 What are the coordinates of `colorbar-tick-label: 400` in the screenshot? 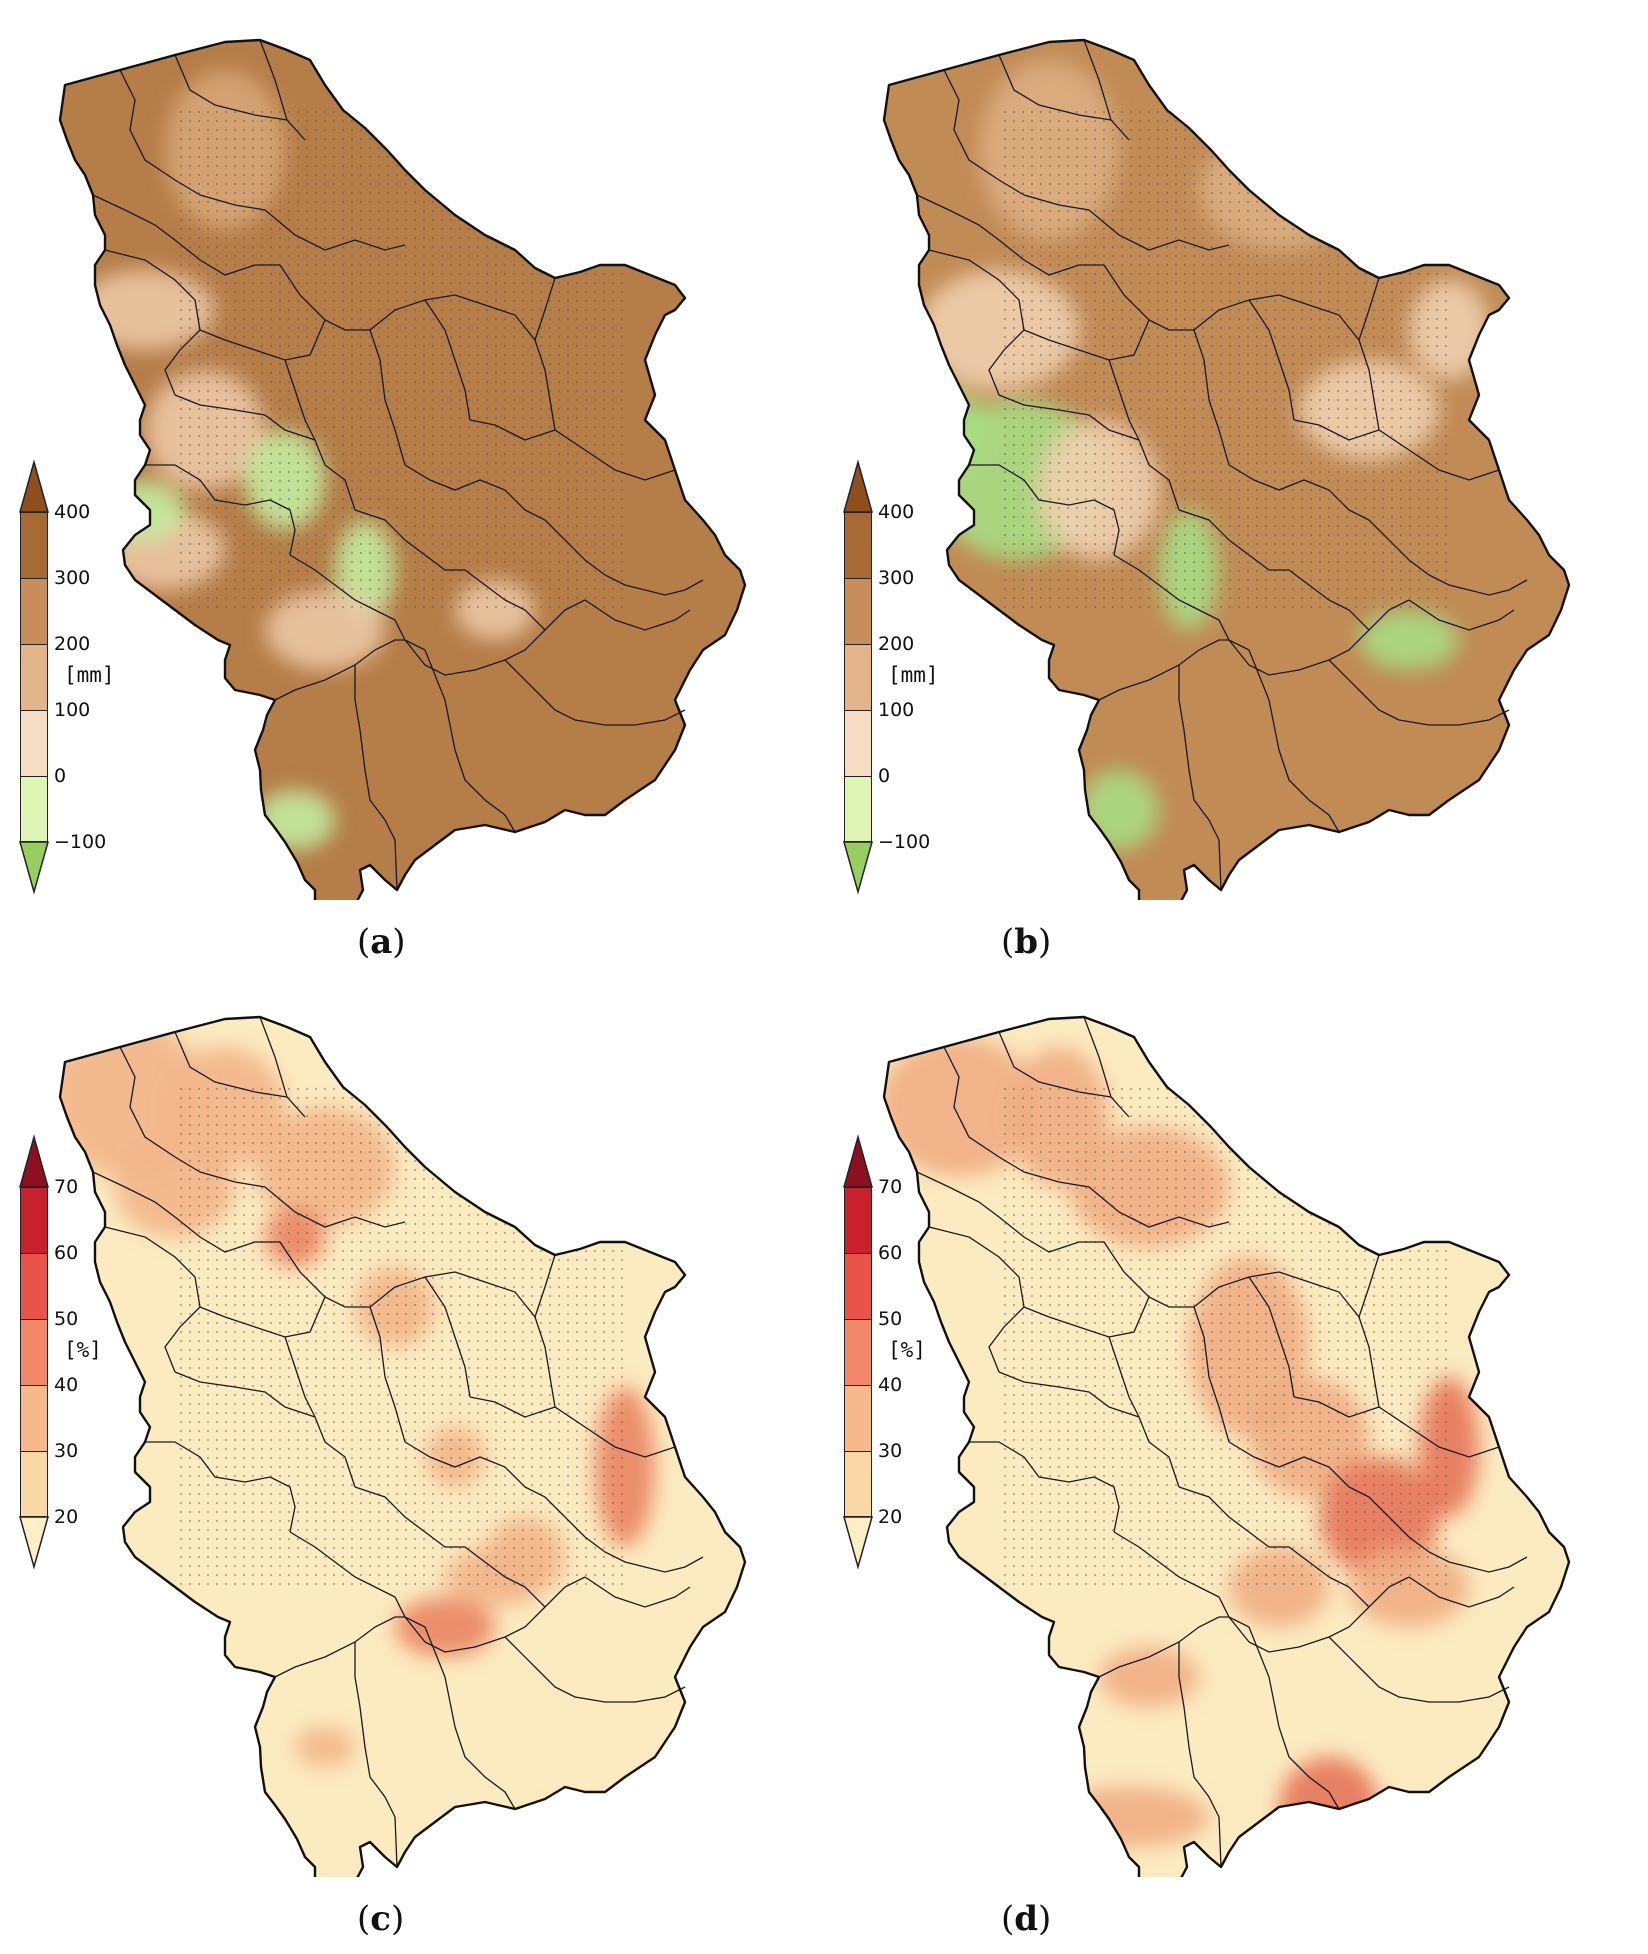 It's located at (896, 512).